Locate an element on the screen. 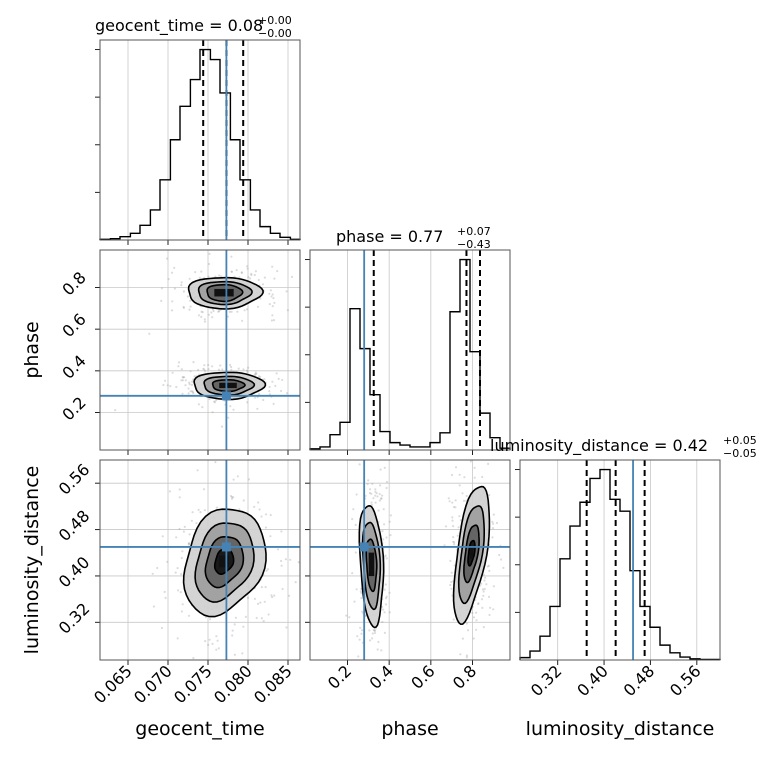  hist-geocent-time-step is located at coordinates (200, 144).